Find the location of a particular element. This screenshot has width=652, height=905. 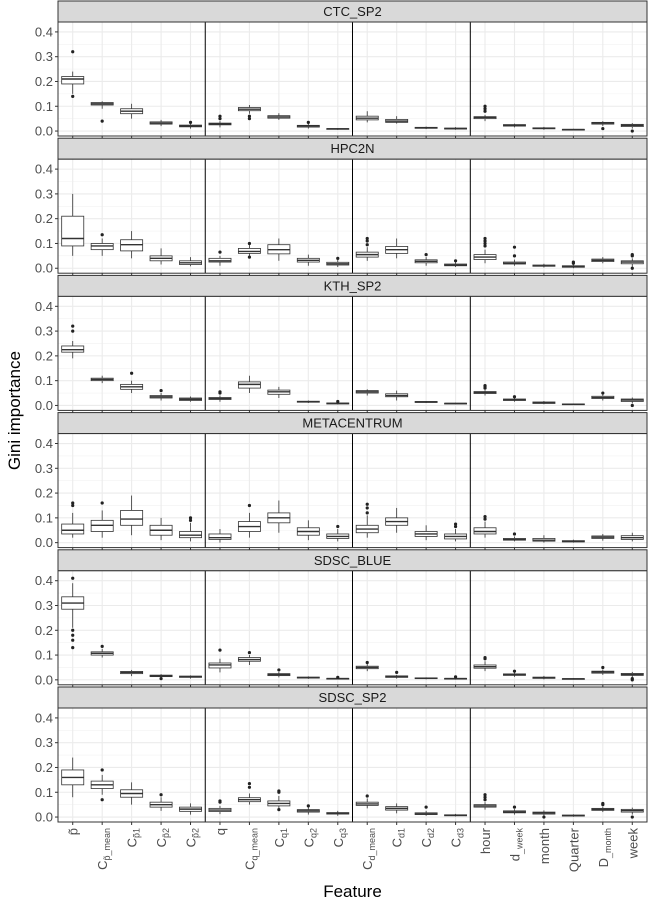

x-tick-label: Cd1 is located at coordinates (398, 837).